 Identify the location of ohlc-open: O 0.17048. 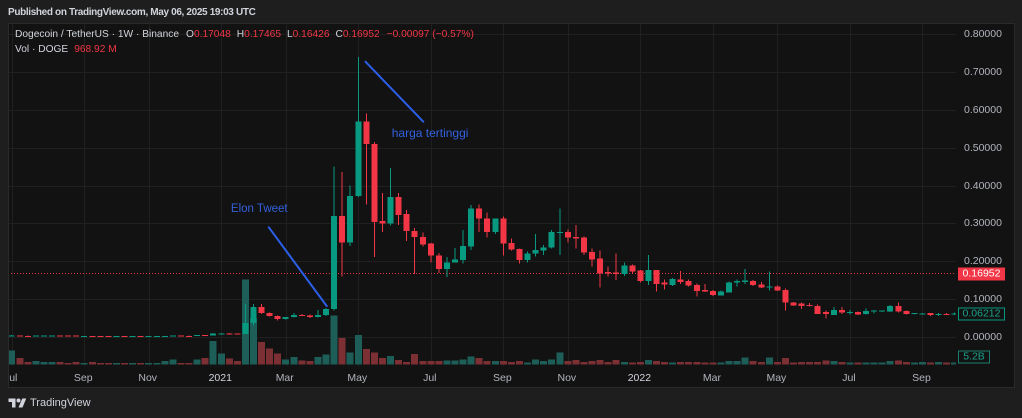
(208, 35).